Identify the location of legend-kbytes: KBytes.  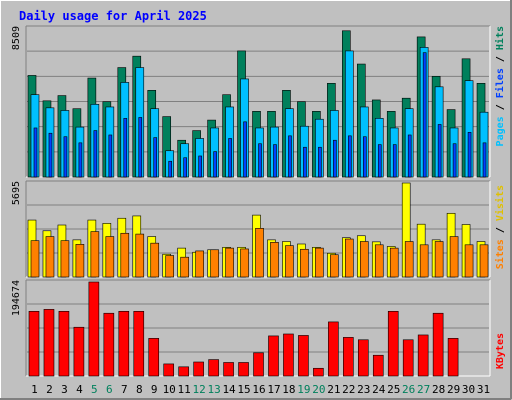
(500, 351).